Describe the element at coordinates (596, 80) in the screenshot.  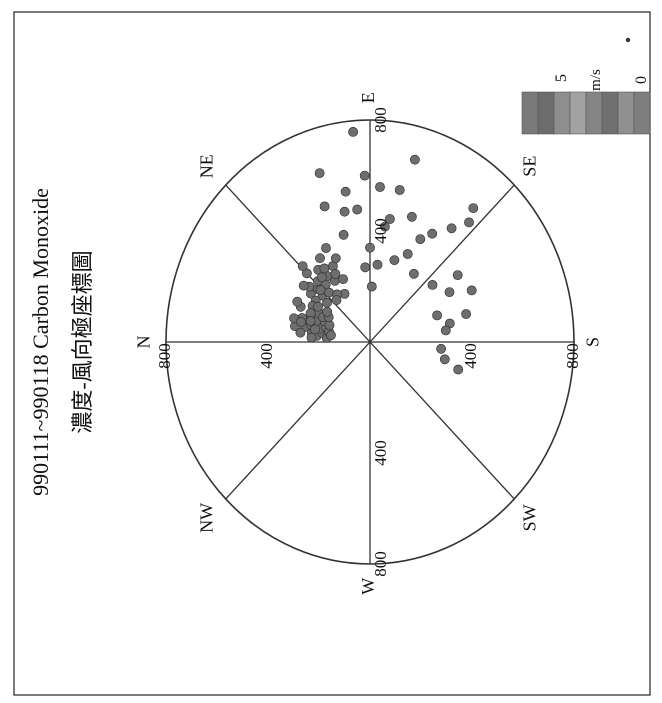
I see `legend-unit: m/s` at that location.